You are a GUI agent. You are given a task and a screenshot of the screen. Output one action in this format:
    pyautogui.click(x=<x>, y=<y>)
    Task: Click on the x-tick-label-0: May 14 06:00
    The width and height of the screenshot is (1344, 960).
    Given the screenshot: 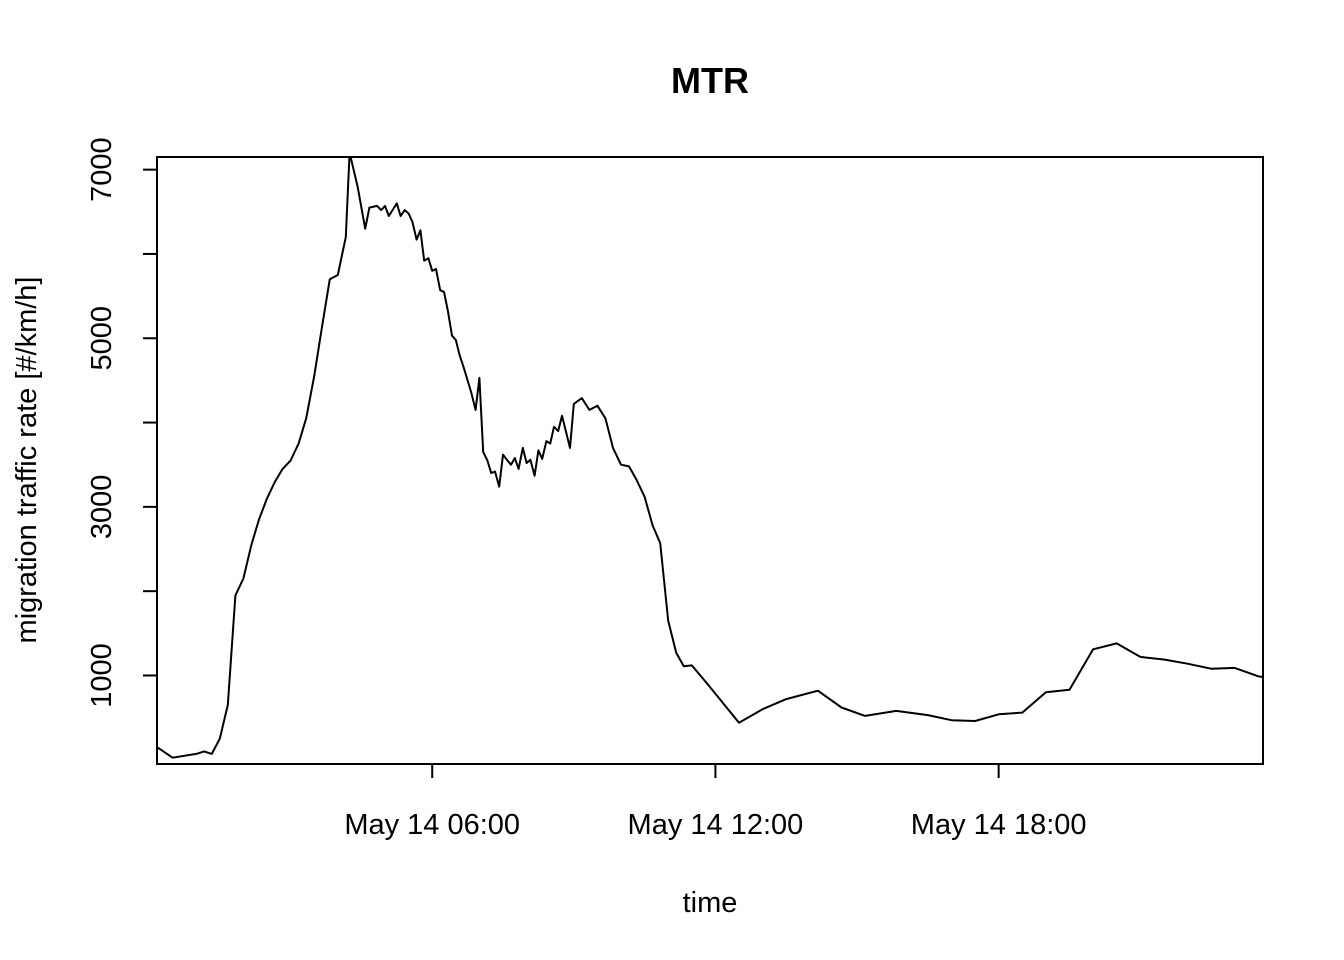 What is the action you would take?
    pyautogui.click(x=432, y=825)
    